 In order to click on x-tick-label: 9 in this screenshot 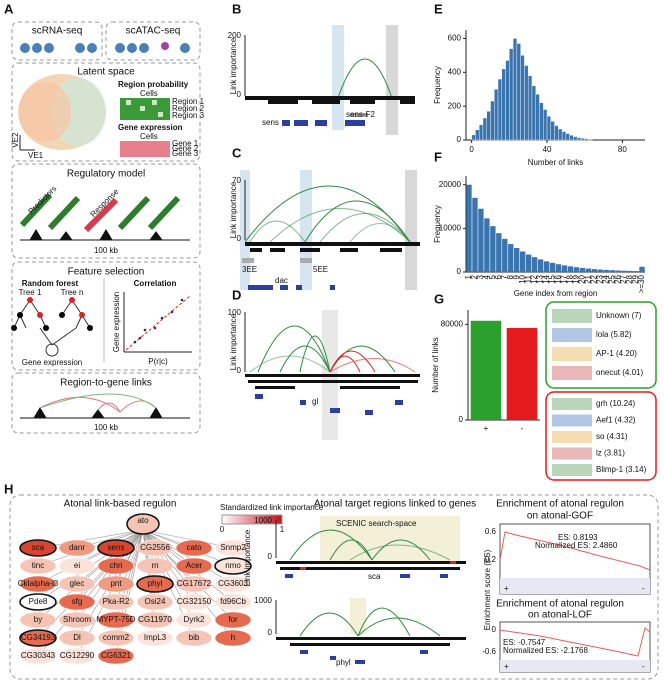, I will do `click(516, 276)`.